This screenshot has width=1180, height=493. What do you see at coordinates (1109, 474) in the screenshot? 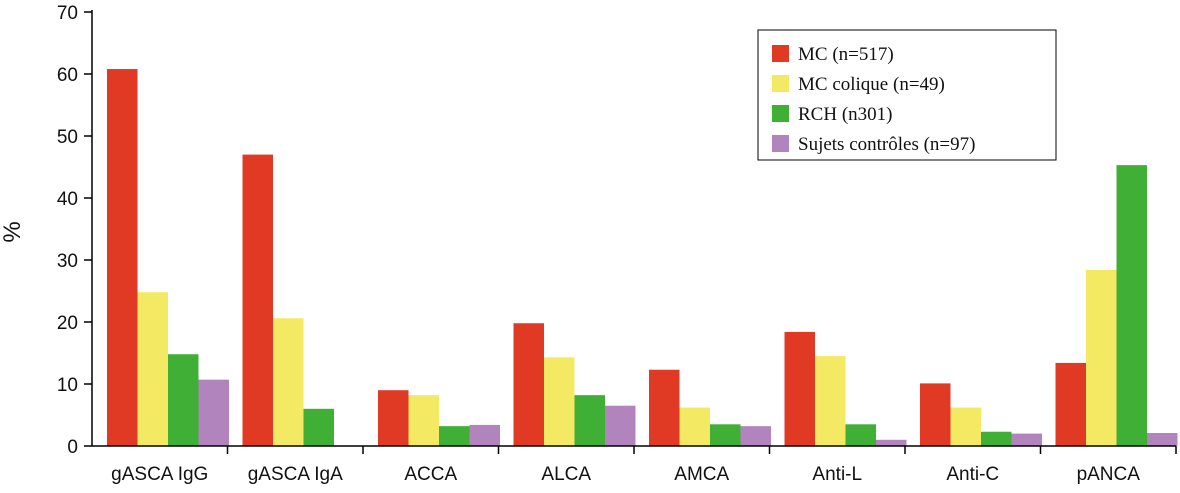
I see `x-category-label: pANCA` at bounding box center [1109, 474].